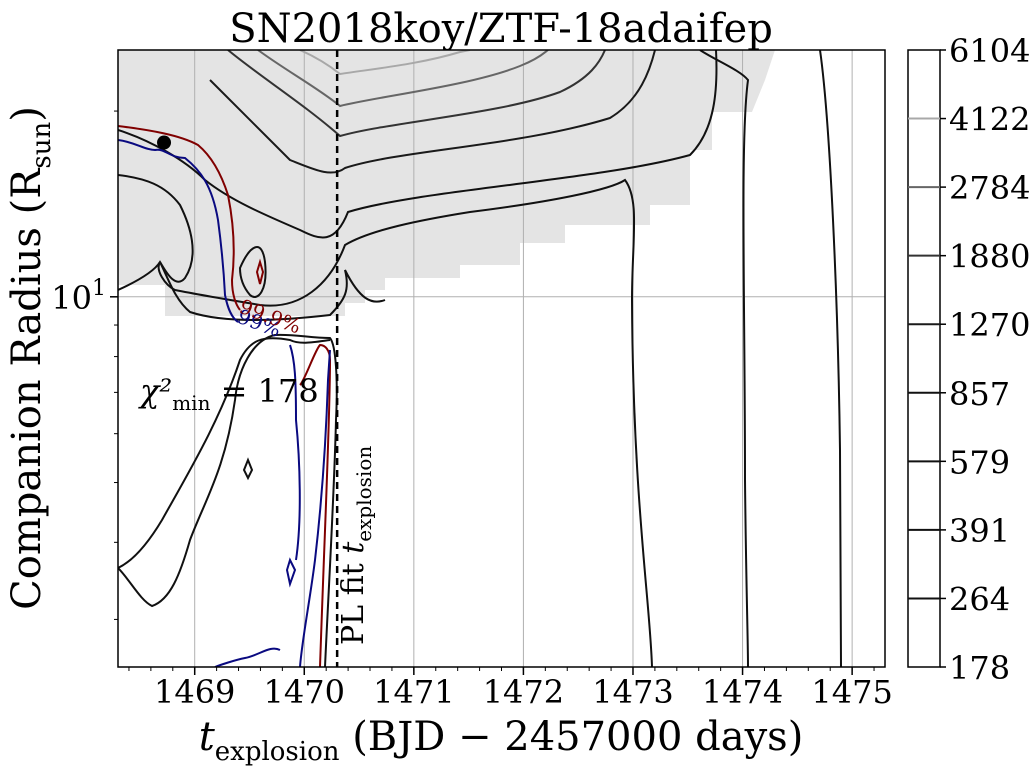  Describe the element at coordinates (304, 692) in the screenshot. I see `x-tick-label: 1470` at that location.